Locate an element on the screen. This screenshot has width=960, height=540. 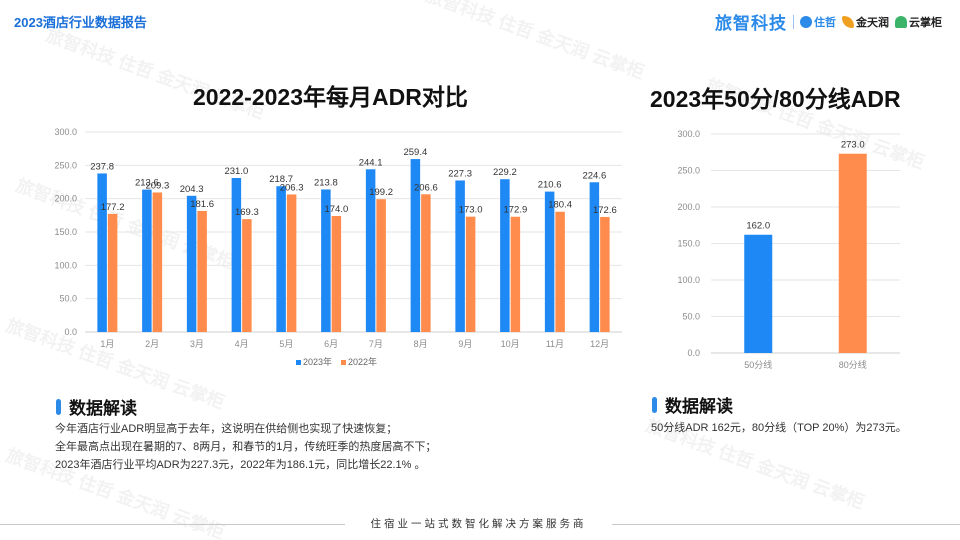
yunzhanggui-logo-icon is located at coordinates (901, 21).